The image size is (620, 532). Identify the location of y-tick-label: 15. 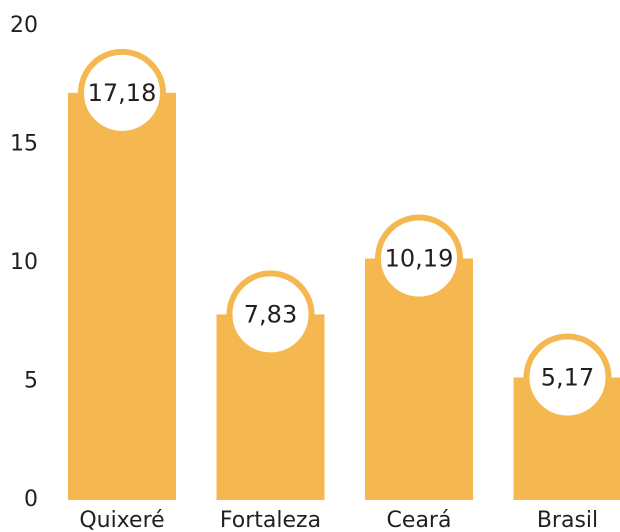
(24, 144).